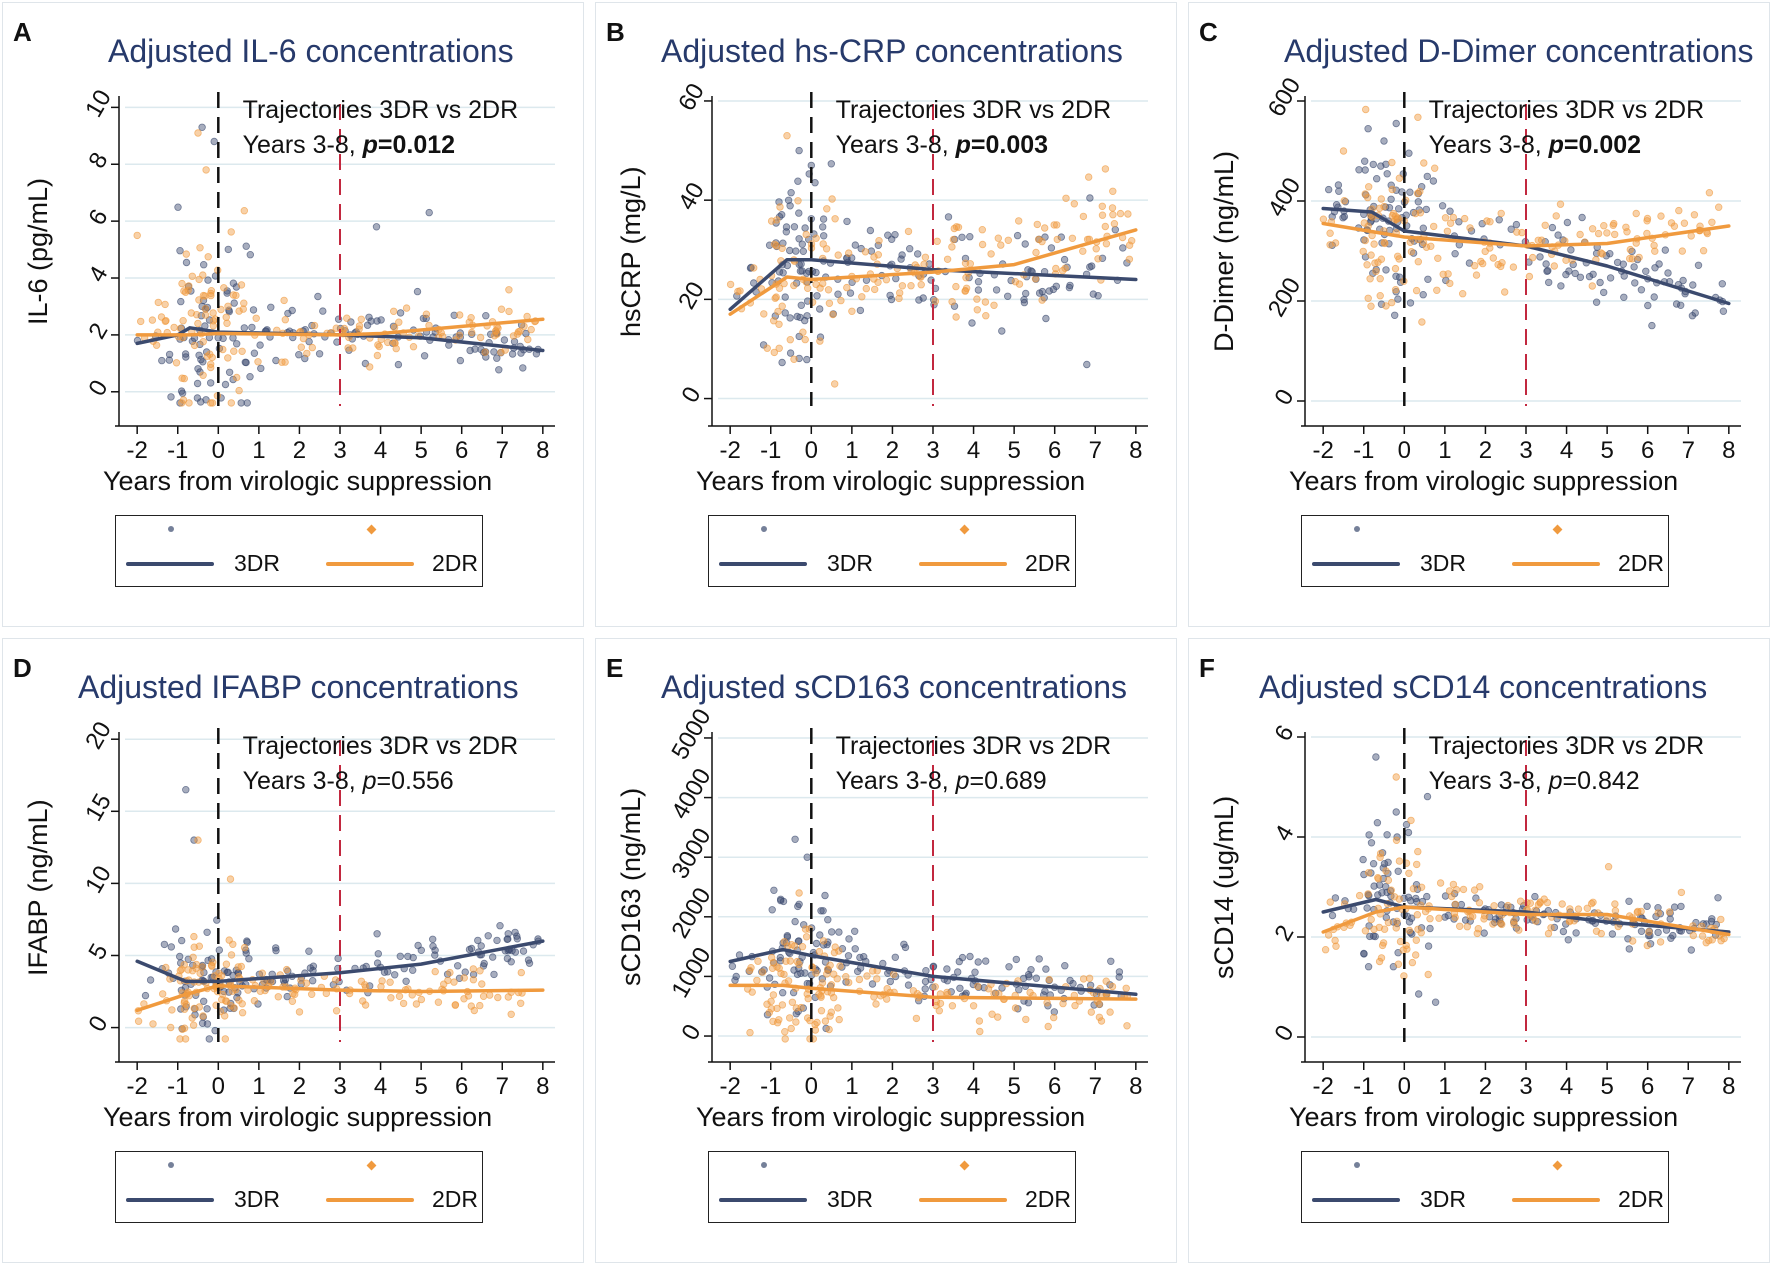  Describe the element at coordinates (408, 781) in the screenshot. I see `p-value: p=0.556` at that location.